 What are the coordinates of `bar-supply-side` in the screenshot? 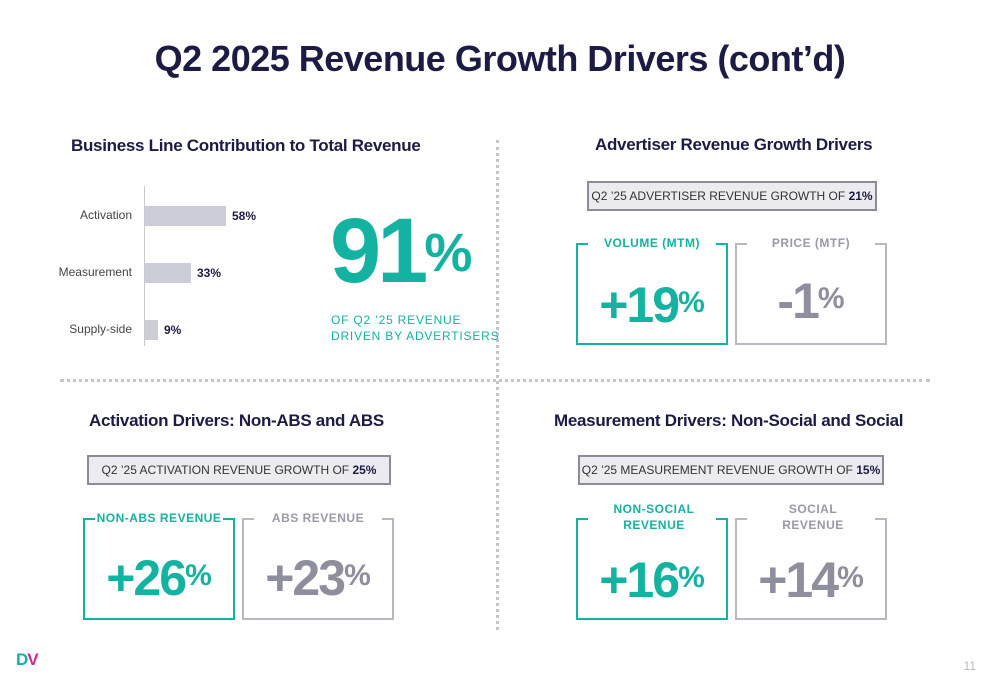 It's located at (151, 330).